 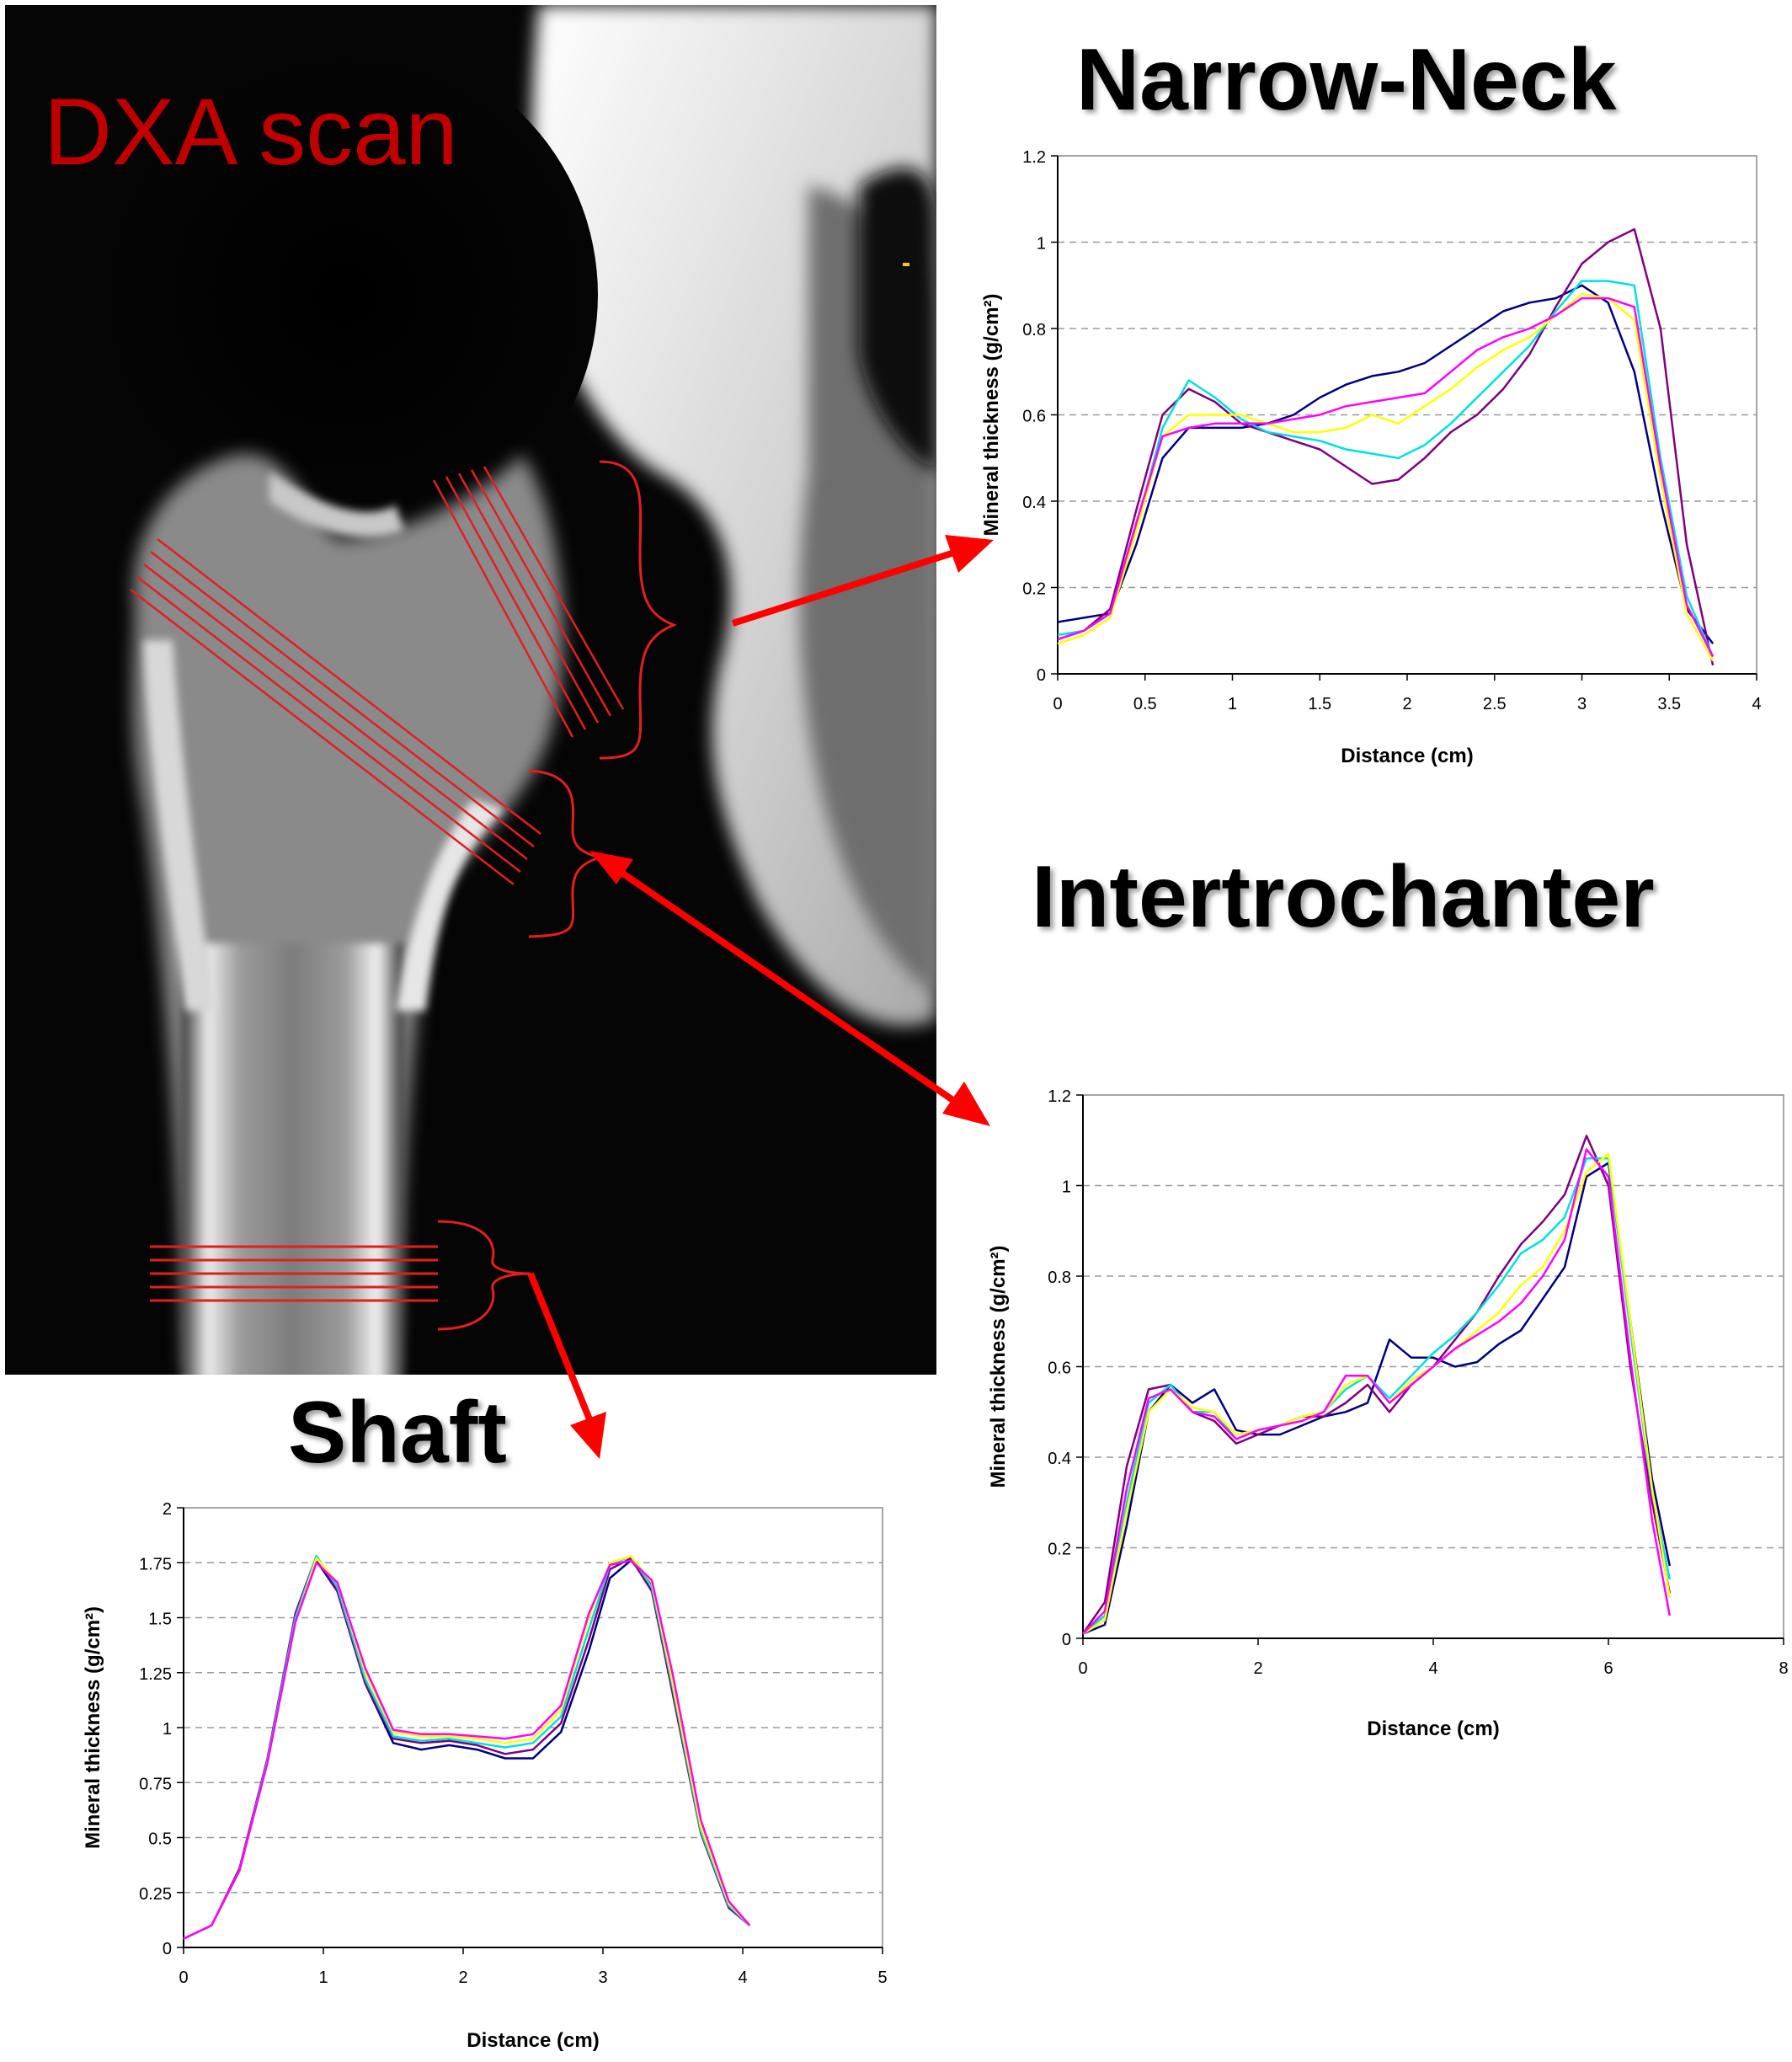 I want to click on intertrochanter-ytick-label: 1, so click(x=1066, y=1187).